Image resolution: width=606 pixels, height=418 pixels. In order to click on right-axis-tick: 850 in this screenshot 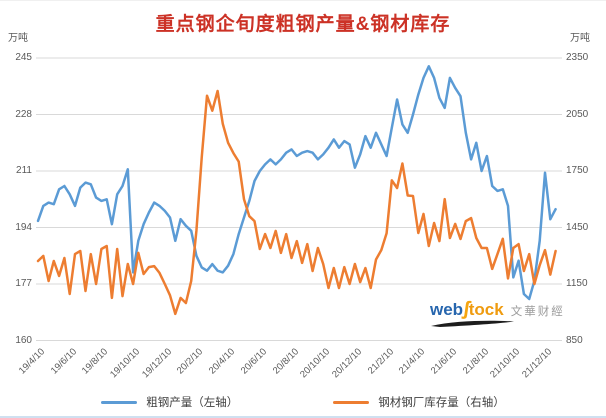, I will do `click(574, 340)`.